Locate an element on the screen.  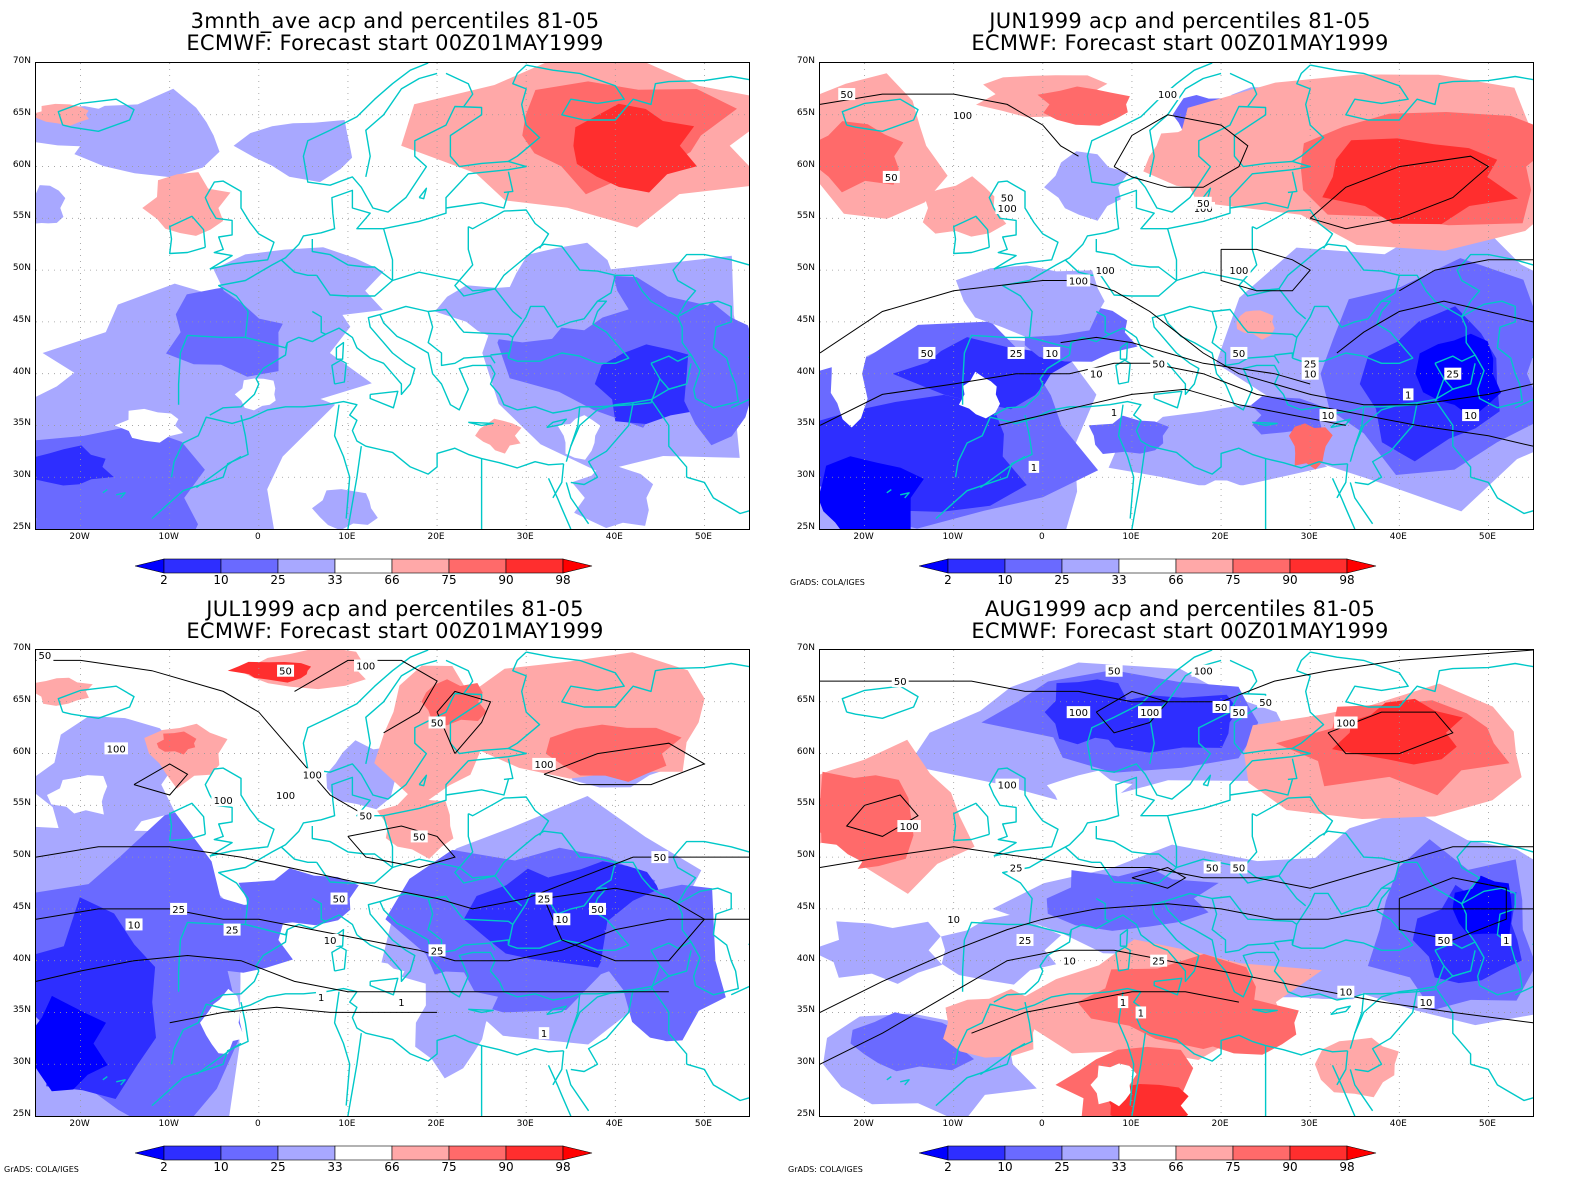
colorbar-label: 33 is located at coordinates (1119, 1167).